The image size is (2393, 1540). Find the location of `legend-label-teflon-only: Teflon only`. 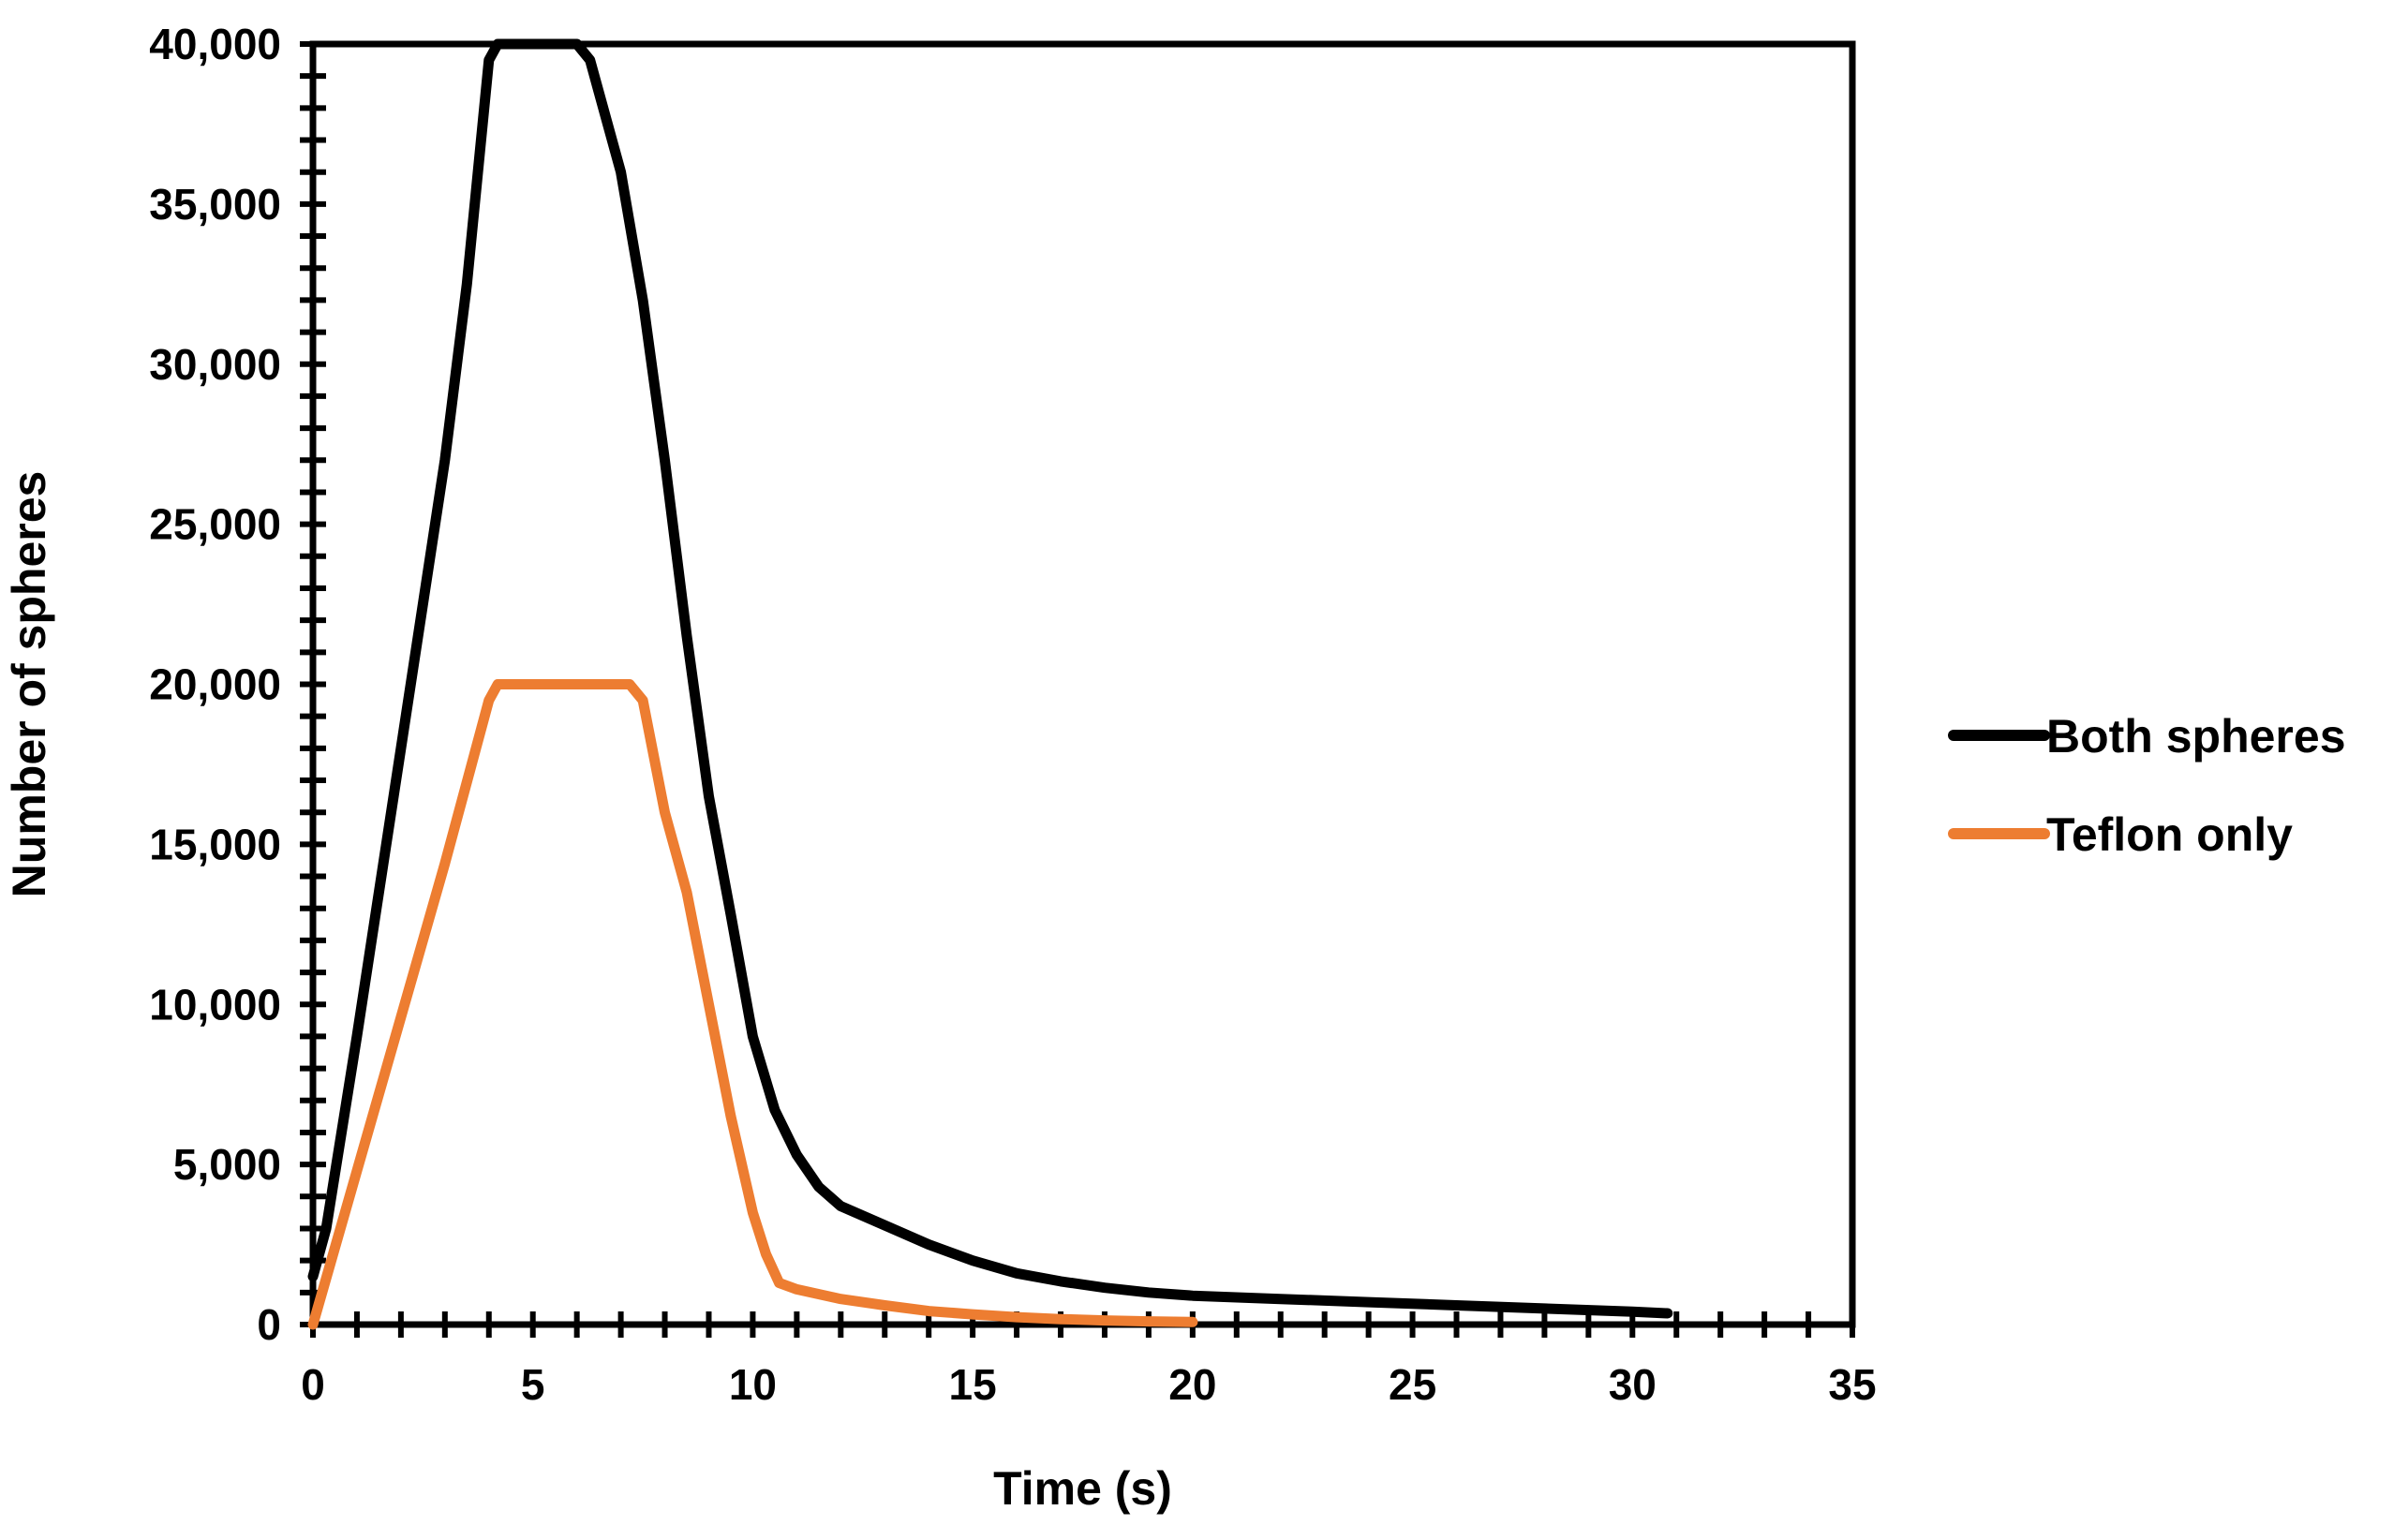

legend-label-teflon-only: Teflon only is located at coordinates (2169, 834).